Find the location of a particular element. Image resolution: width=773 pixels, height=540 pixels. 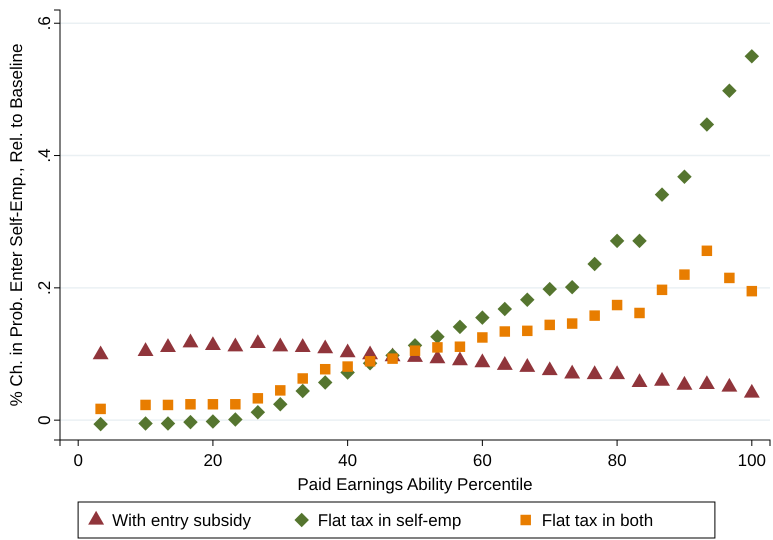

legend-label: With entry subsidy is located at coordinates (182, 520).